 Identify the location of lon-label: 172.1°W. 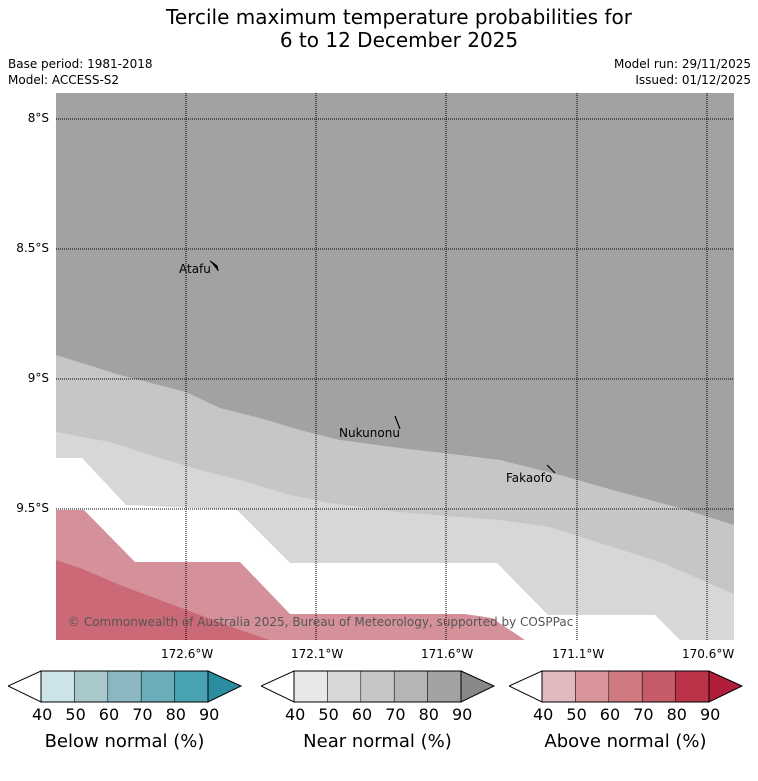
(317, 654).